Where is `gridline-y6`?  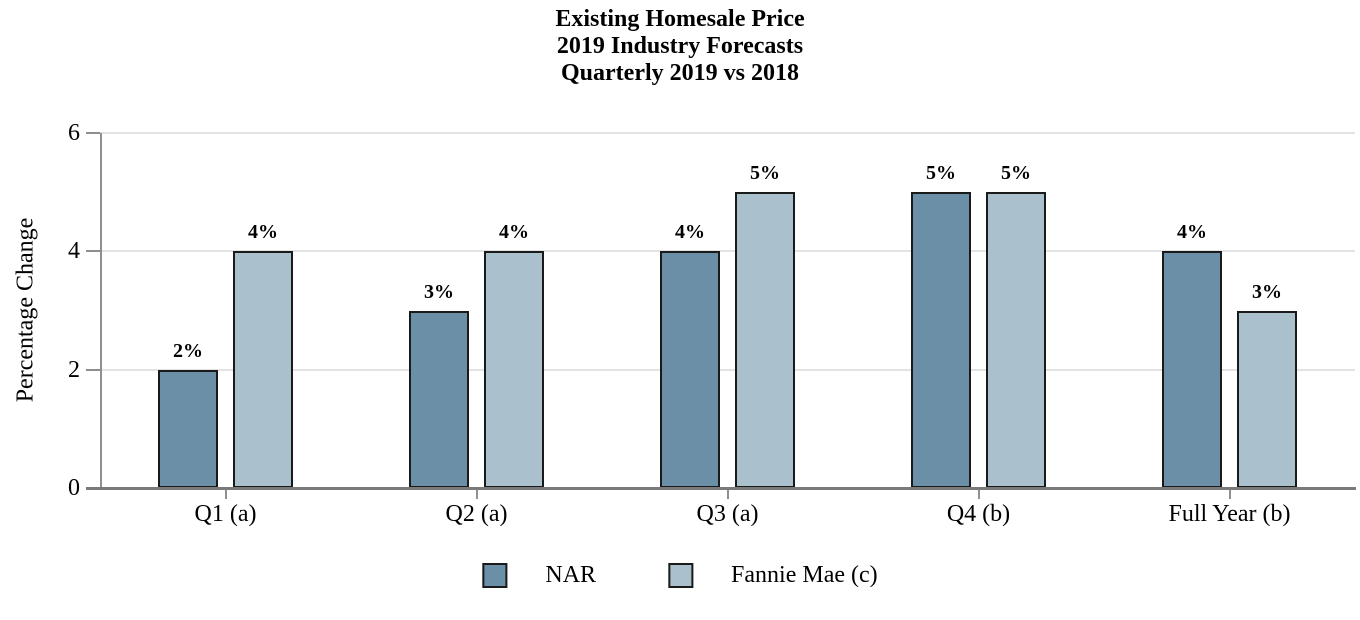
gridline-y6 is located at coordinates (727, 133).